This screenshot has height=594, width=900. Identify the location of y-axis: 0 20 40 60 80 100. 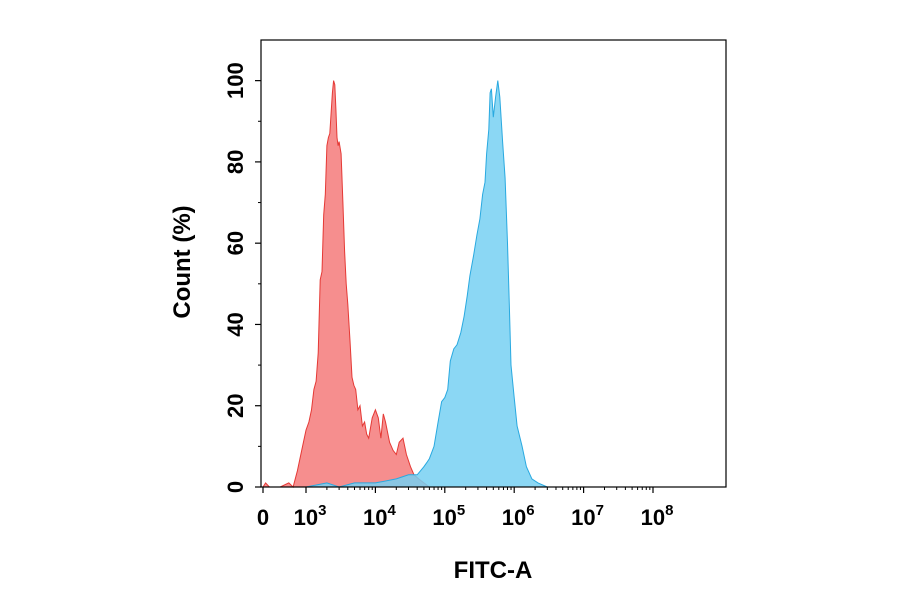
(242, 277).